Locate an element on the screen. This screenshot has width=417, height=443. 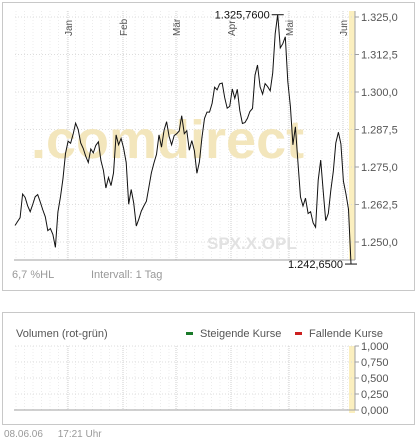
month-tick-label: Jan is located at coordinates (69, 28).